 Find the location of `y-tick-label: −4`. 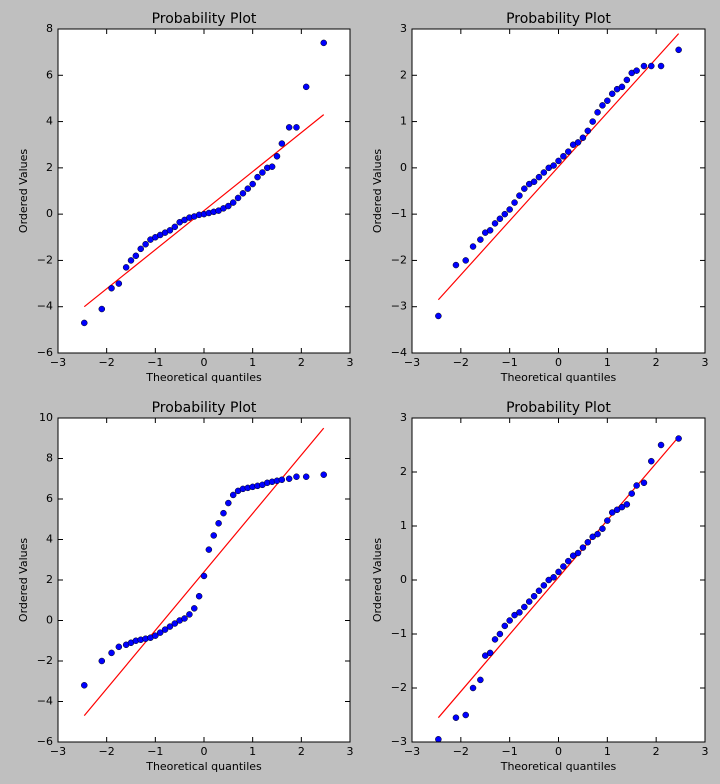

y-tick-label: −4 is located at coordinates (399, 352).